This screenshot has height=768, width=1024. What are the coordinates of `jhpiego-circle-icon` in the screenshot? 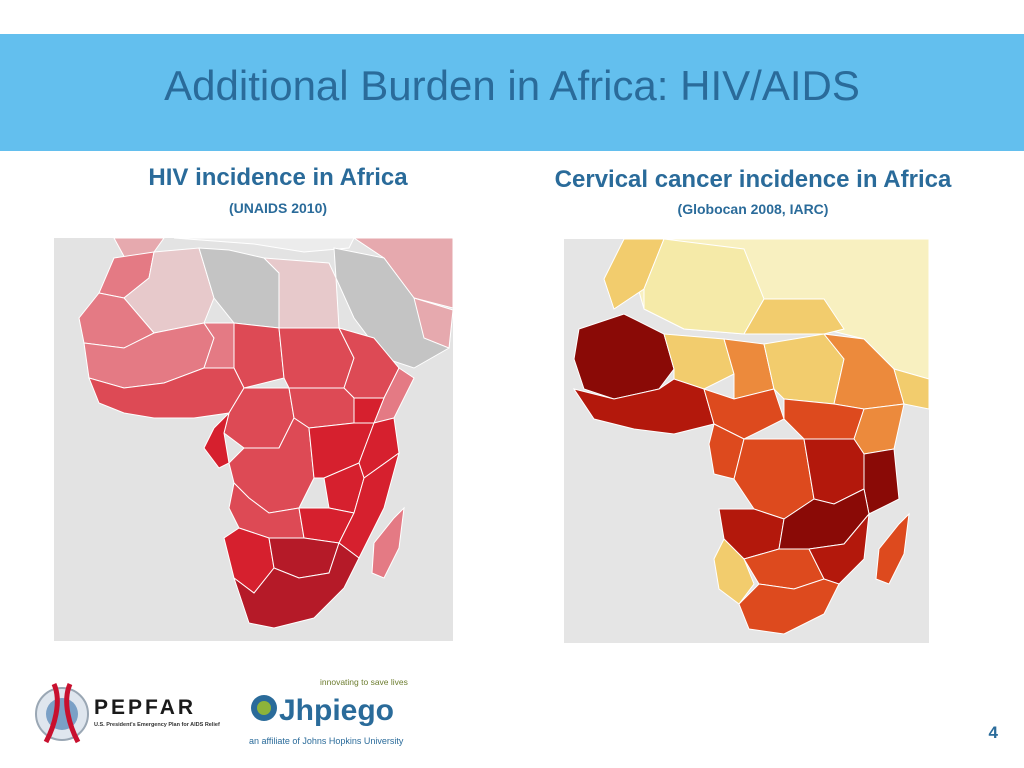 It's located at (264, 708).